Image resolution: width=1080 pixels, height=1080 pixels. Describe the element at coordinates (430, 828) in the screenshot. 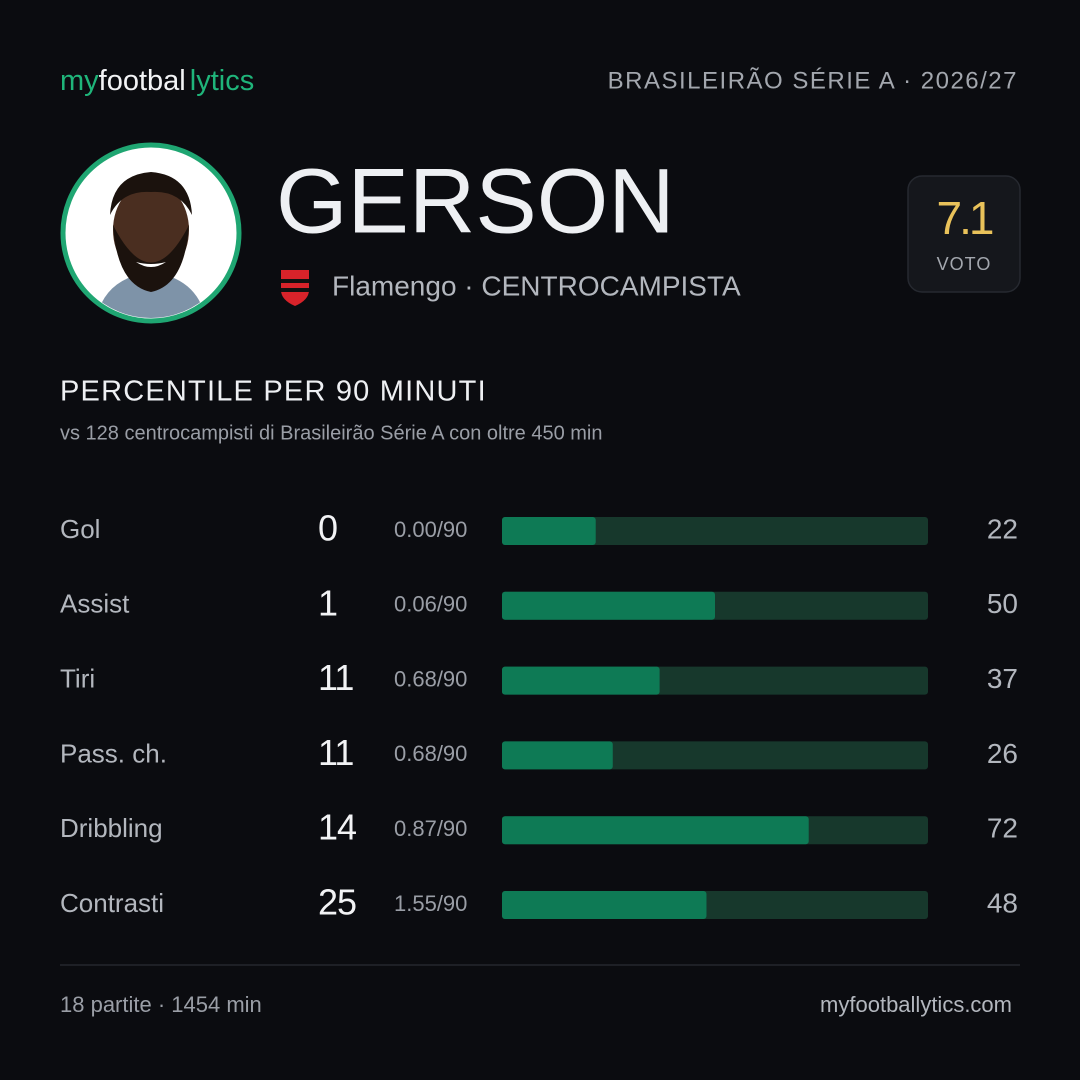

I see `stat-per90: 0.87/90` at that location.